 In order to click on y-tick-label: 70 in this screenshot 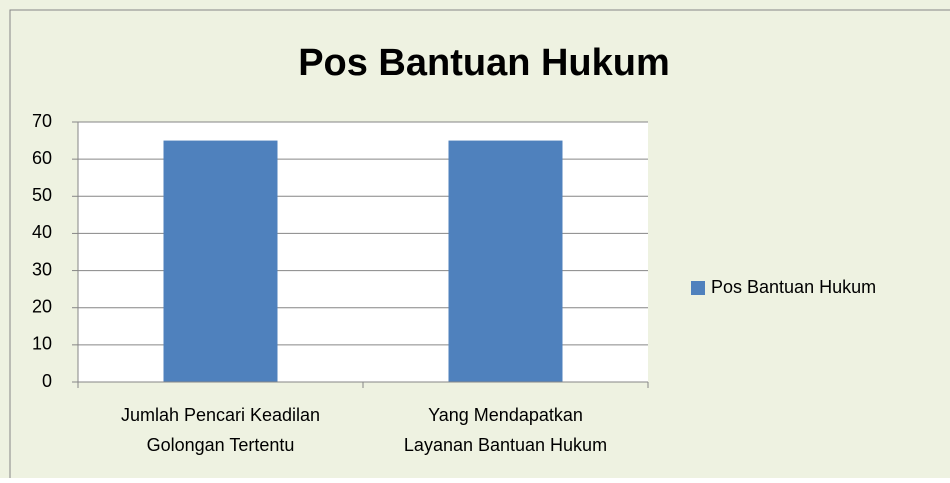, I will do `click(42, 121)`.